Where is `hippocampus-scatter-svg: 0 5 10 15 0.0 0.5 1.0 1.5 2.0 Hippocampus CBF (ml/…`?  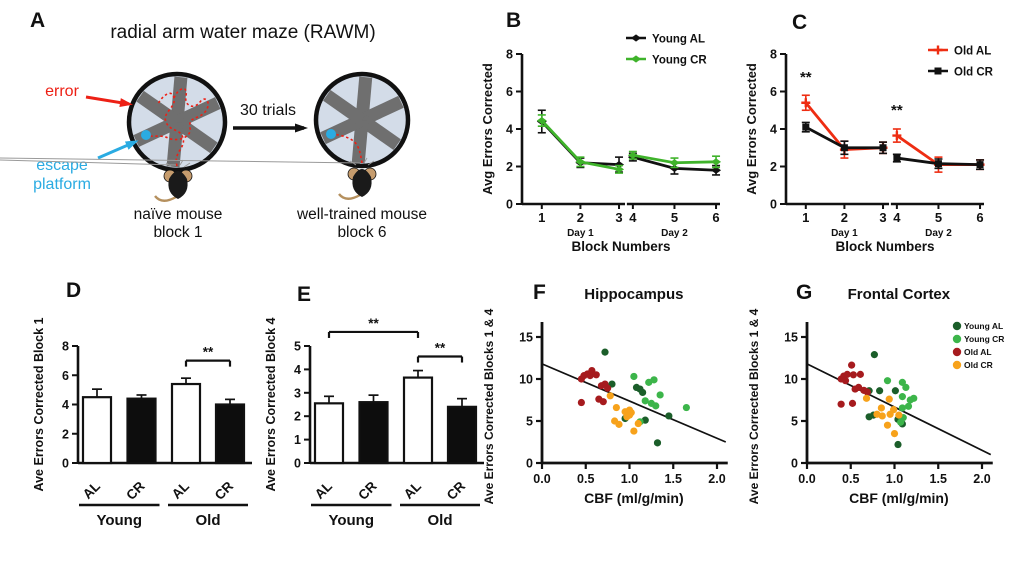
hippocampus-scatter-svg: 0 5 10 15 0.0 0.5 1.0 1.5 2.0 Hippocampus CBF (ml/… is located at coordinates (605, 396).